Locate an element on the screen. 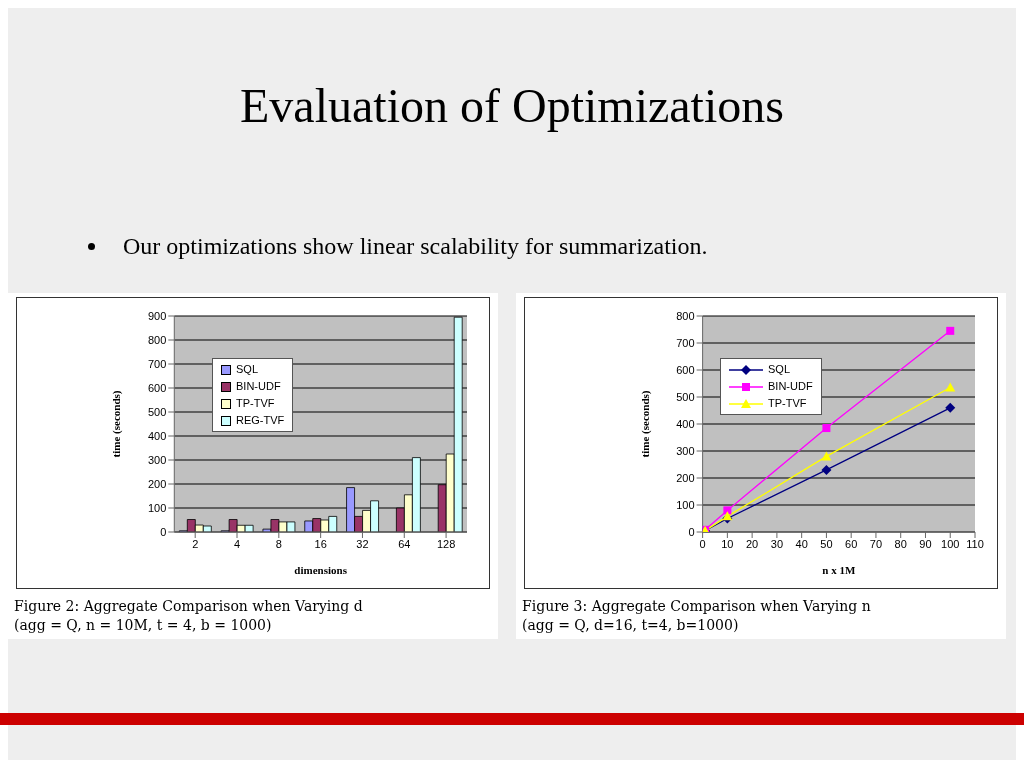 This screenshot has width=1024, height=768. x-tick-label: 8 is located at coordinates (278, 543).